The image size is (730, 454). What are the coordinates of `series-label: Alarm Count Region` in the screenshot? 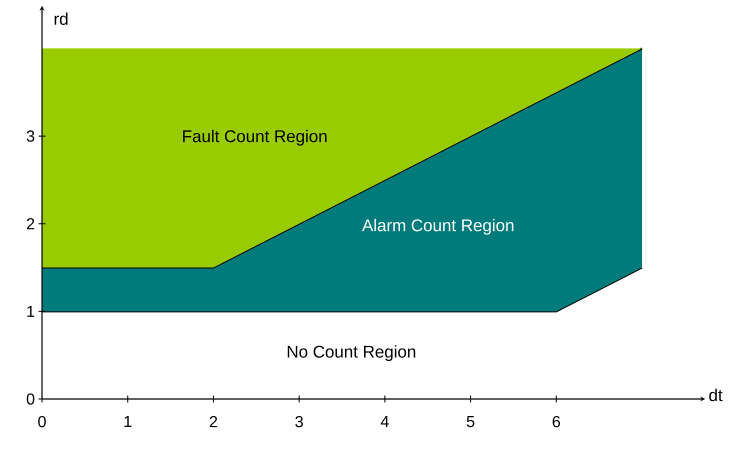 It's located at (438, 226).